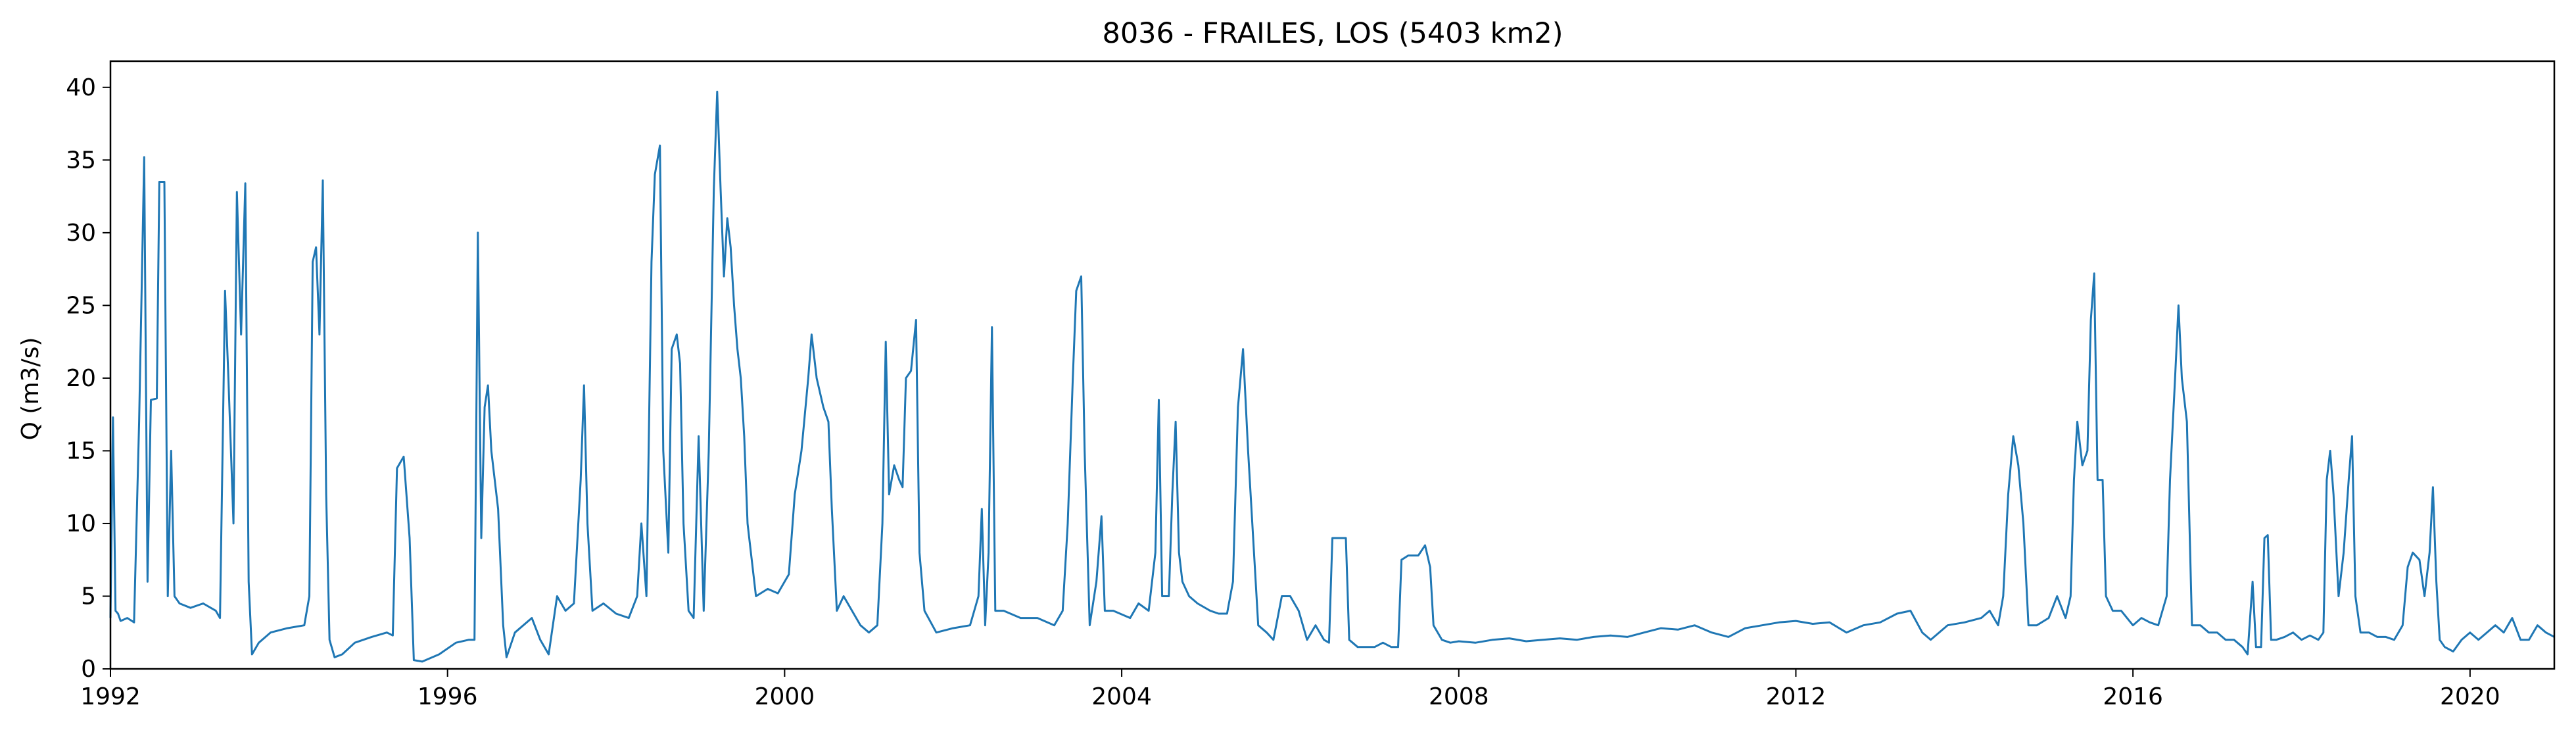  Describe the element at coordinates (1459, 697) in the screenshot. I see `x-tick-label: 2008` at that location.